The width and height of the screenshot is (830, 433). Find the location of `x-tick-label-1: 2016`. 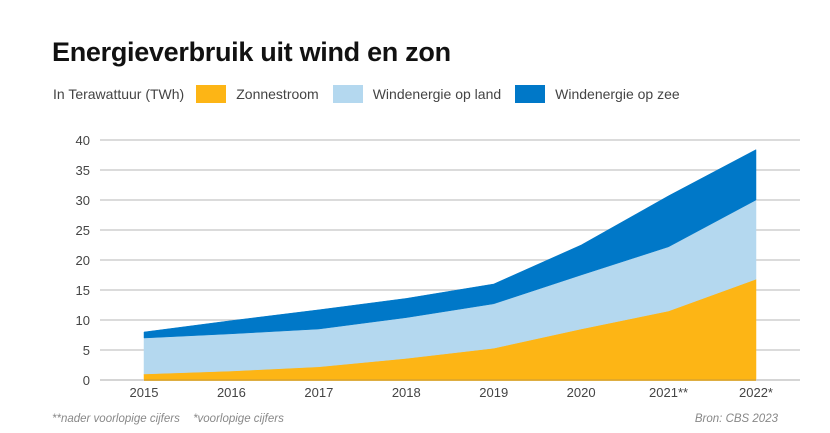

x-tick-label-1: 2016 is located at coordinates (231, 392).